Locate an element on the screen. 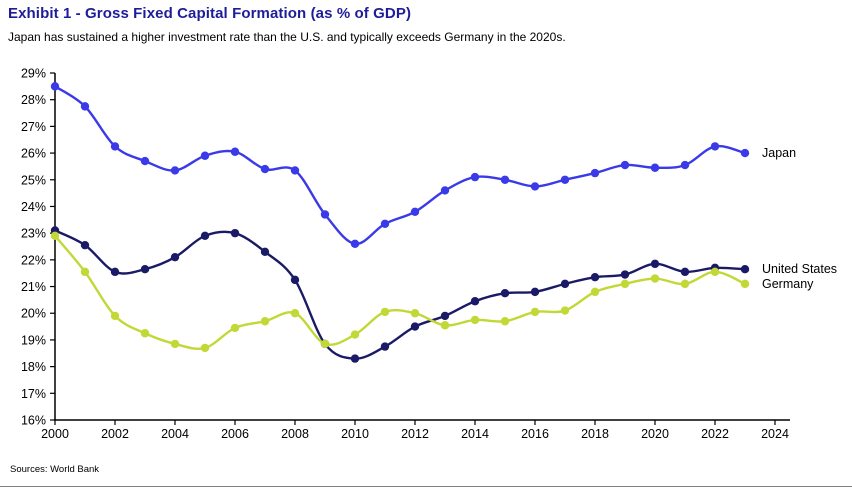 This screenshot has height=490, width=852. series-label-germany: Germany is located at coordinates (788, 284).